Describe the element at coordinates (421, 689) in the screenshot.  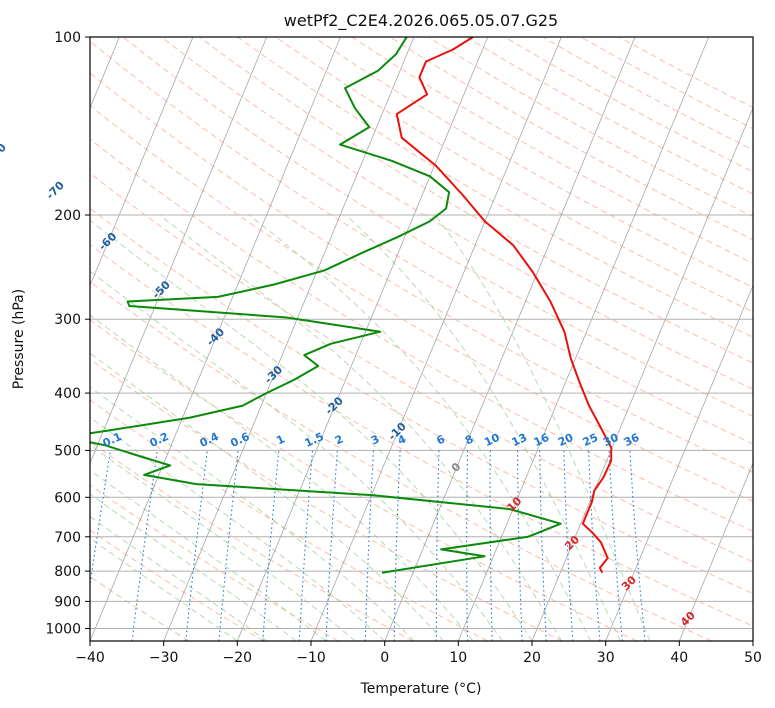
I see `x-axis-label: Temperature (°C)` at that location.